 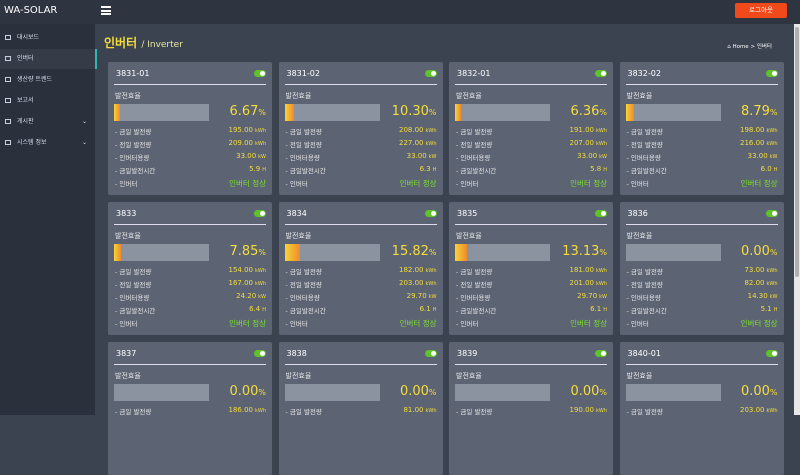 I want to click on page-title: 인버터 / Inverter, so click(x=143, y=42).